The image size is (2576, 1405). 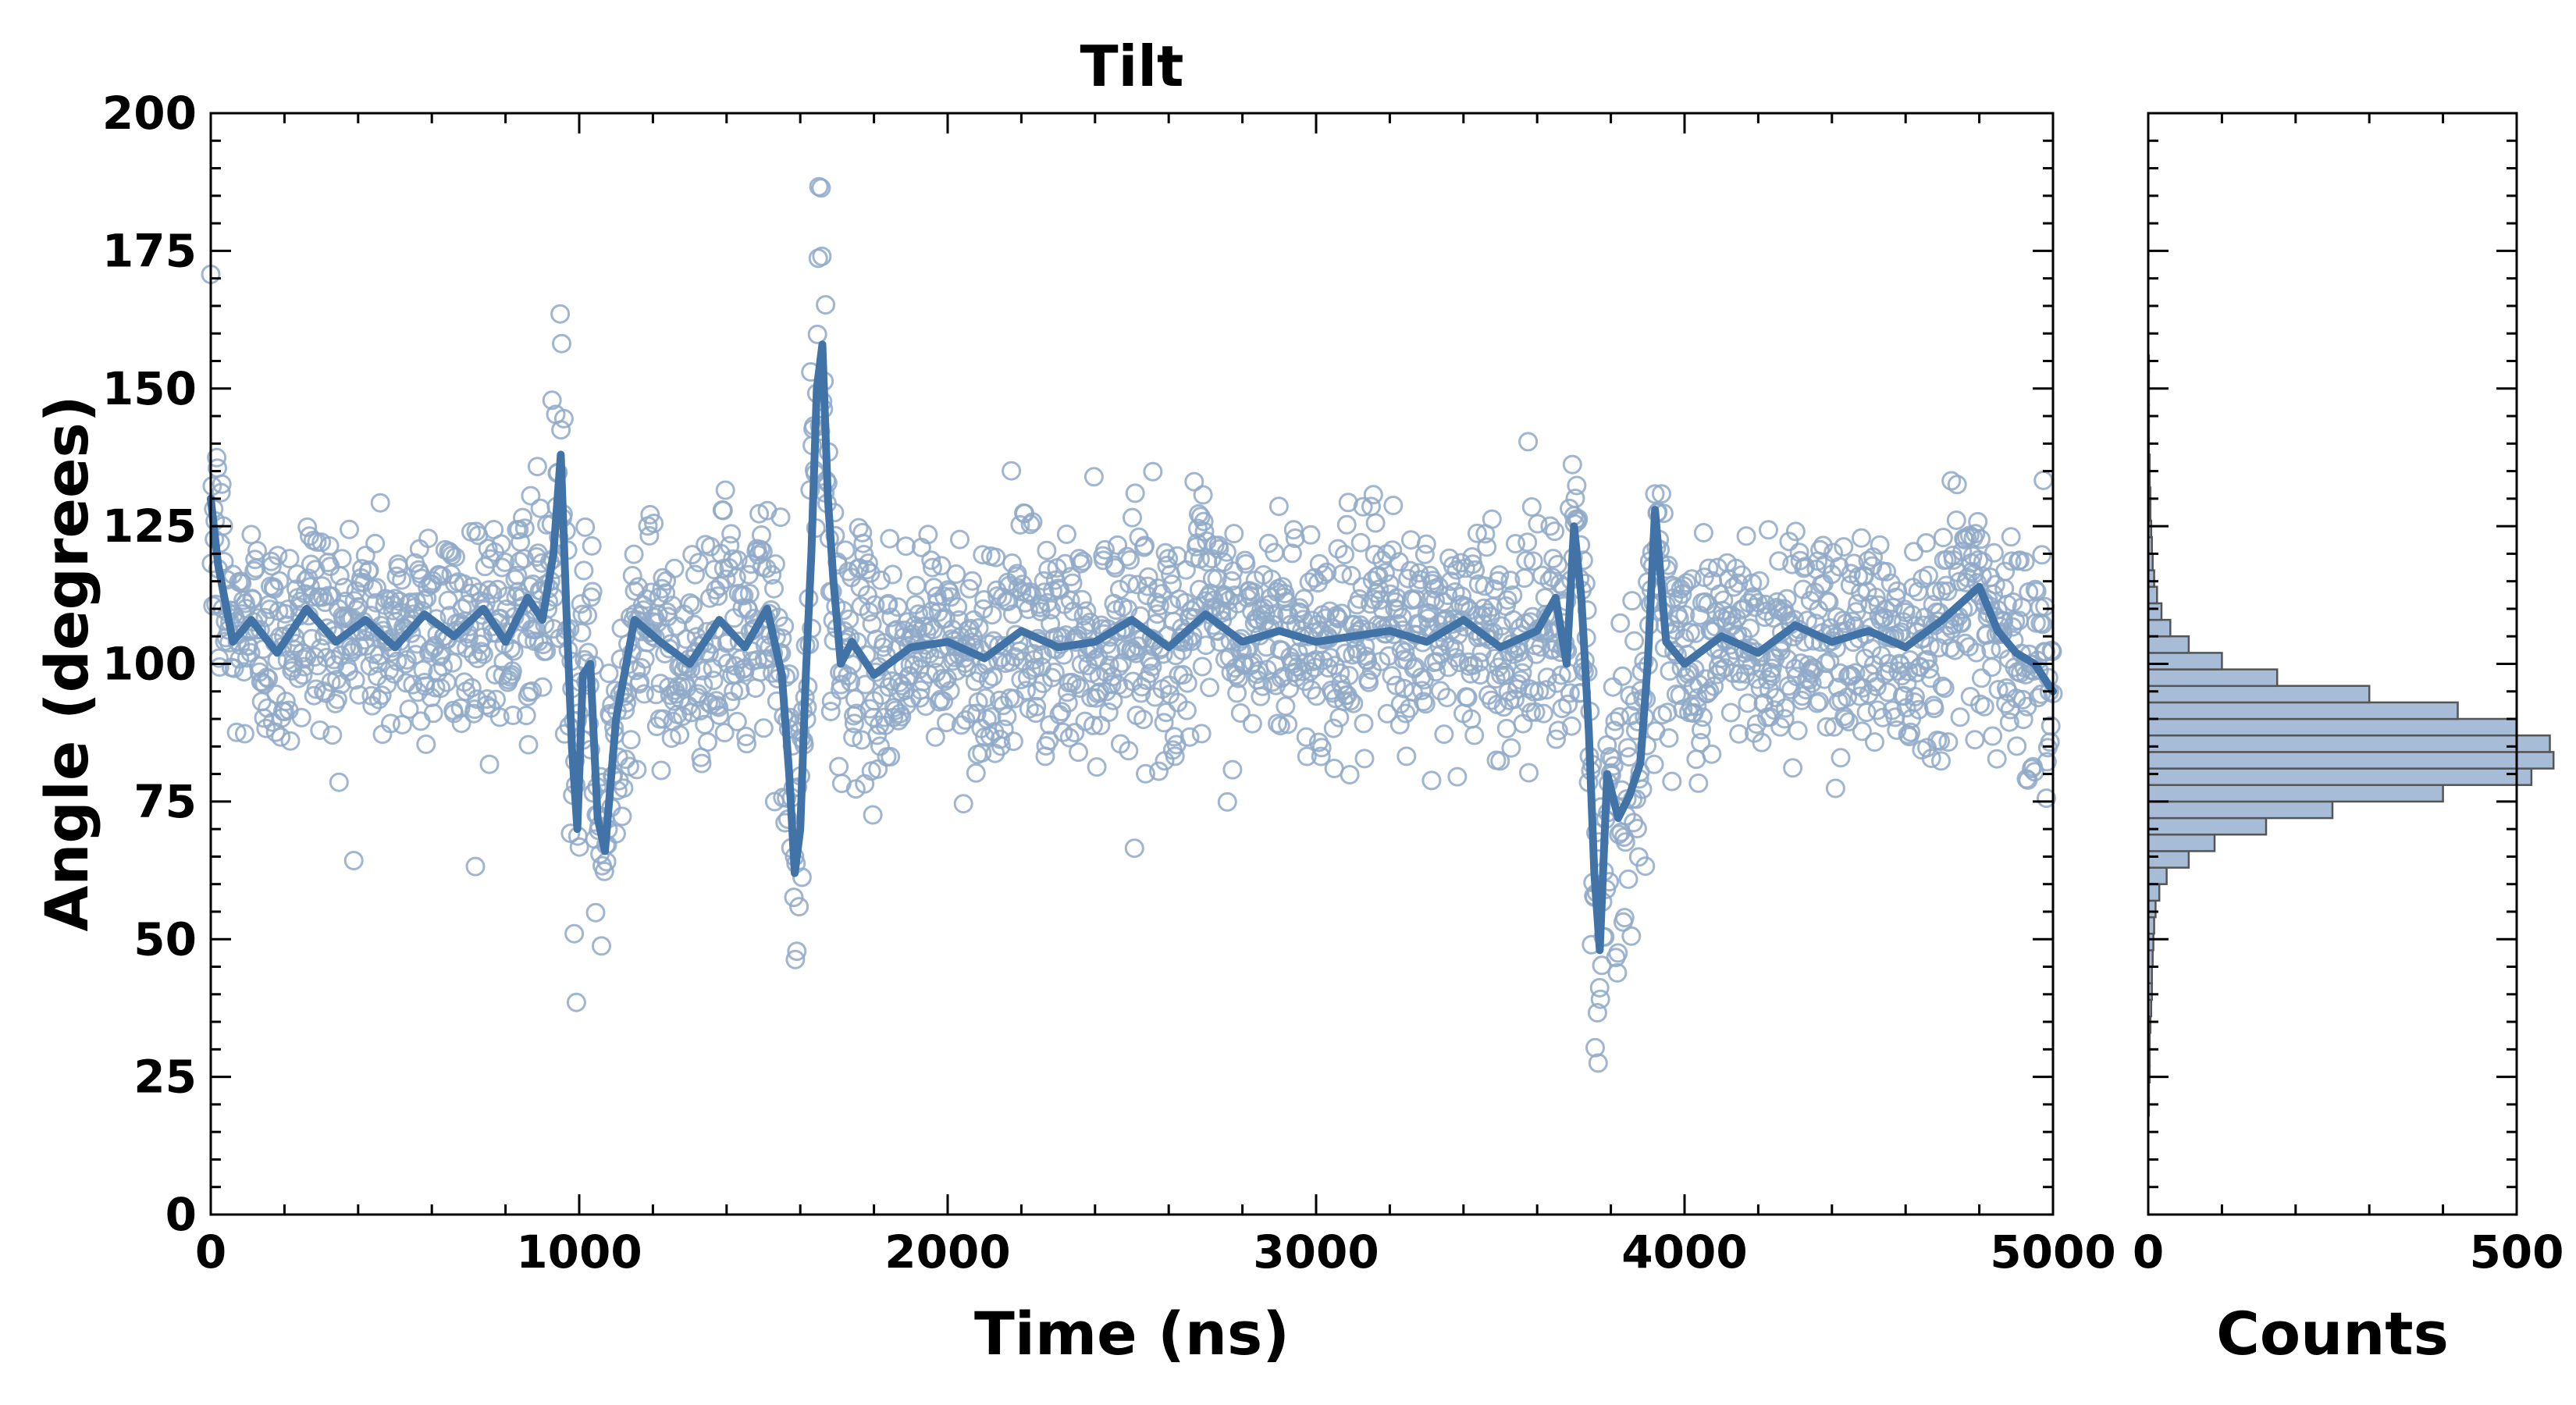 What do you see at coordinates (165, 802) in the screenshot?
I see `y-tick-label: 75` at bounding box center [165, 802].